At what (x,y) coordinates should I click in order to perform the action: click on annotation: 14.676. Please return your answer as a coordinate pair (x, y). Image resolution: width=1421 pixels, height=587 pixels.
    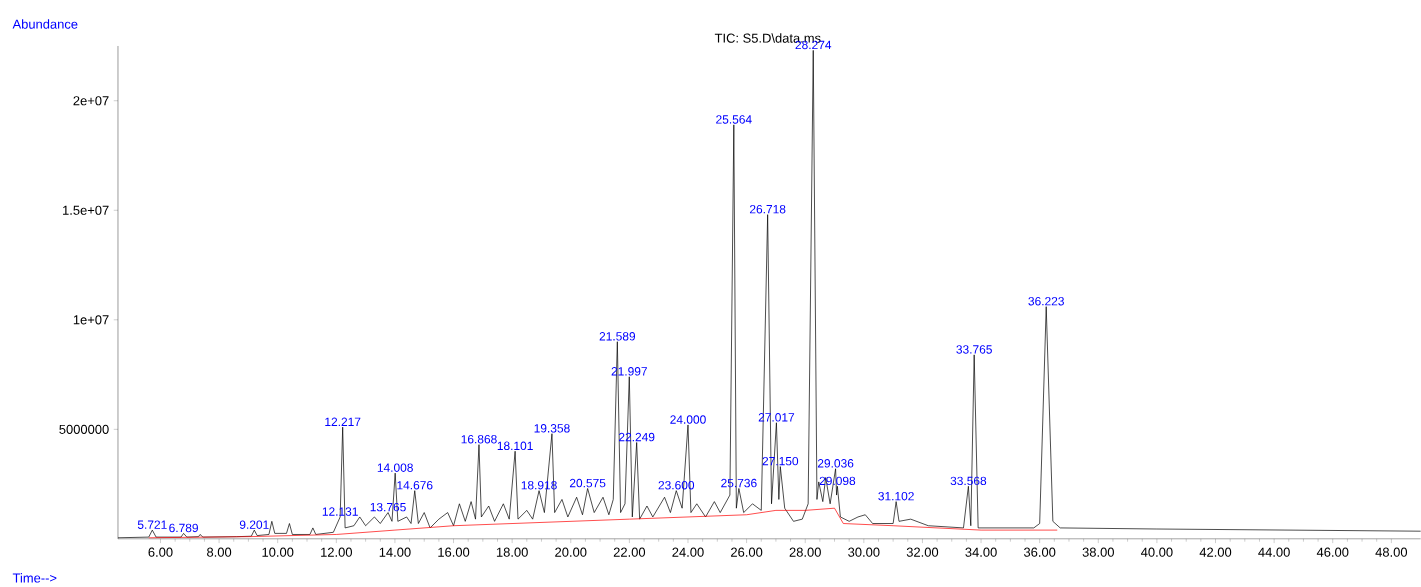
    Looking at the image, I should click on (415, 485).